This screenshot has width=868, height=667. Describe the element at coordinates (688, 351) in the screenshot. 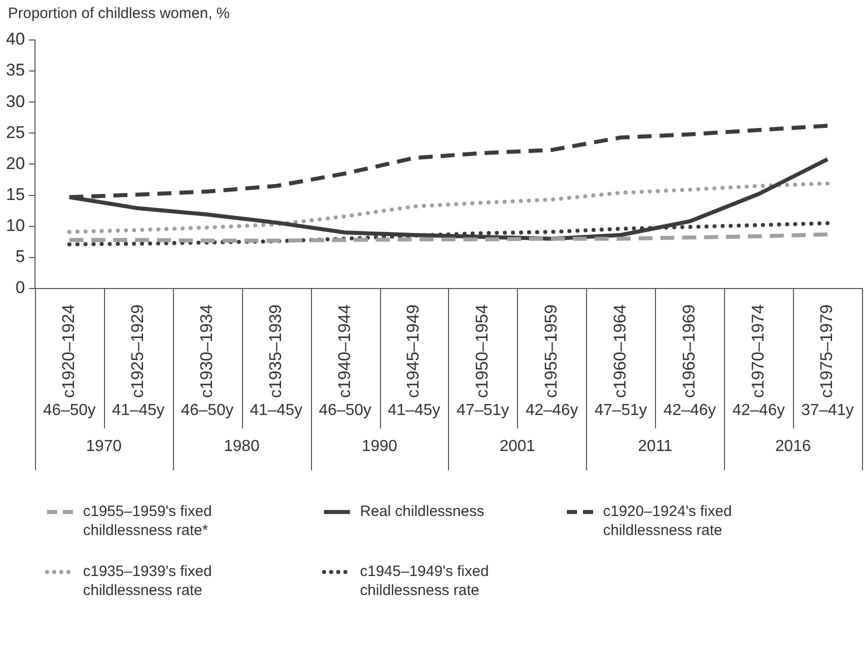

I see `x-tick-label: c1965–1969` at that location.